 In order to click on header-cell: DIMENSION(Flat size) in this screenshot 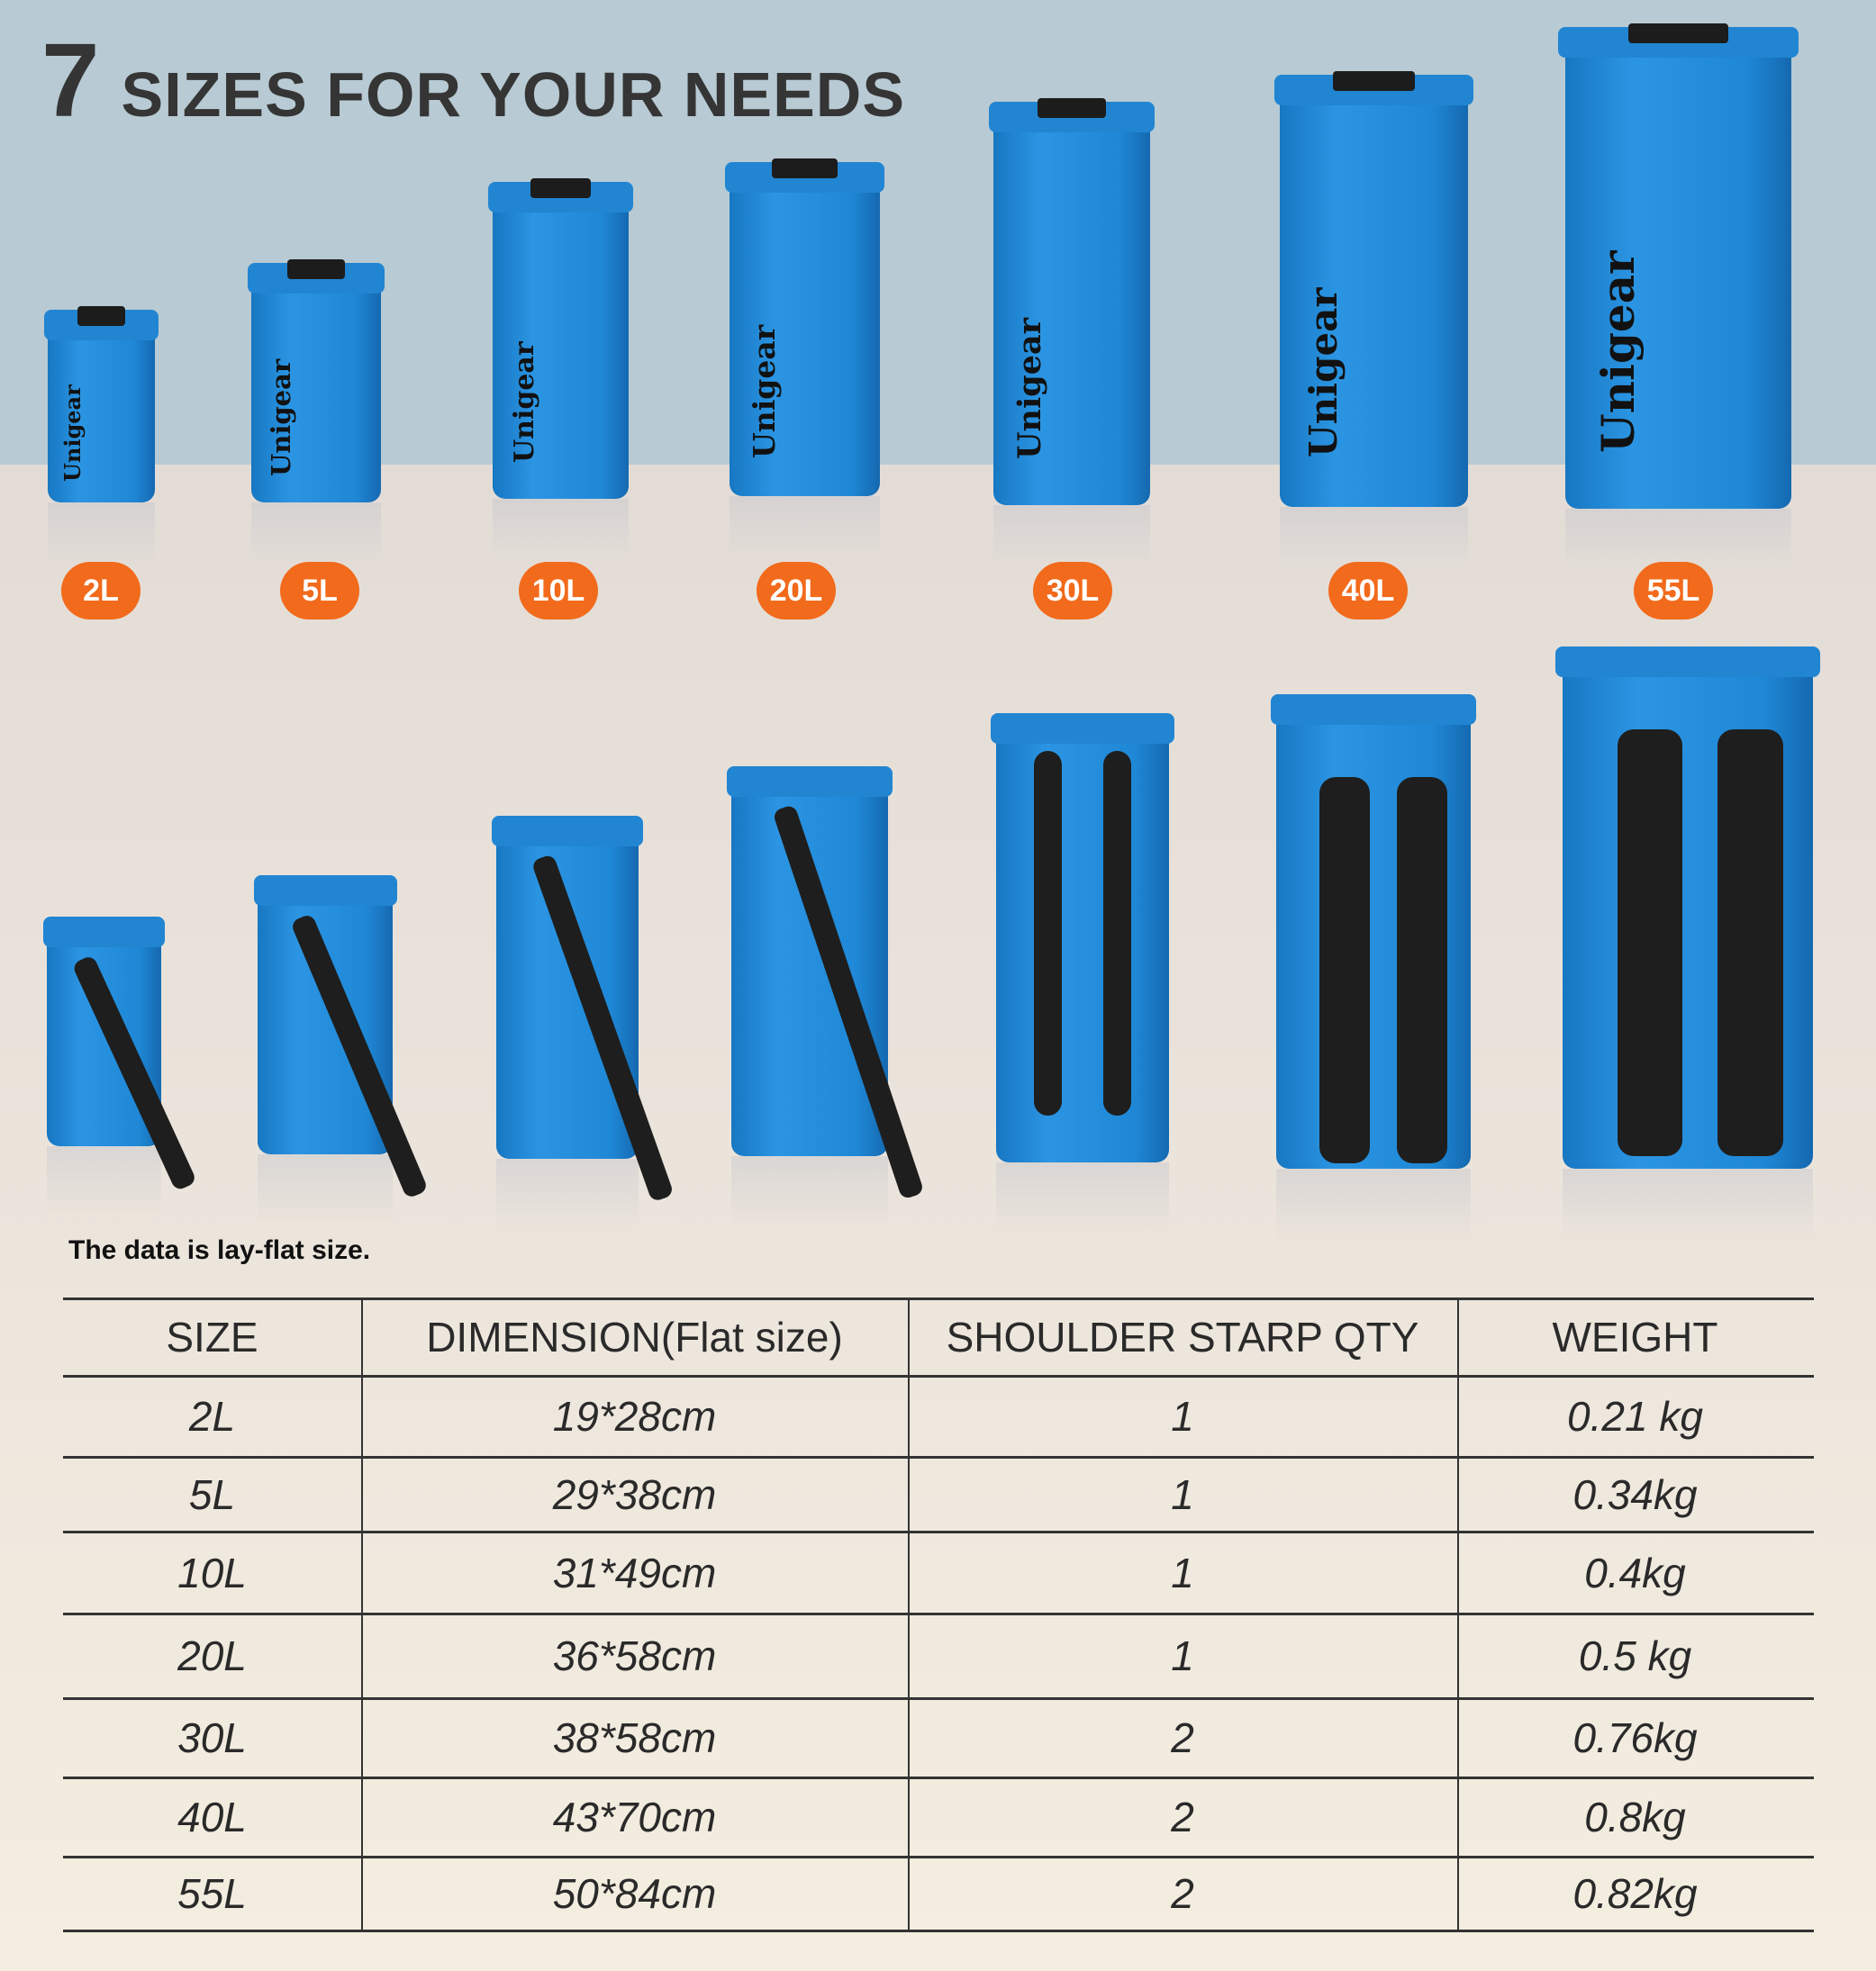, I will do `click(634, 1337)`.